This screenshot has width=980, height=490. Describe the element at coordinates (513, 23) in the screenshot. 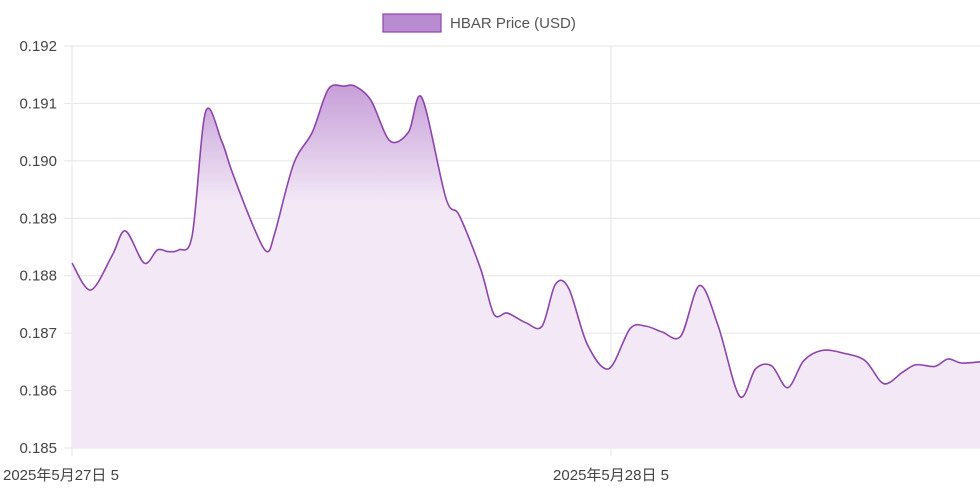

I see `legend-label: HBAR Price (USD)` at that location.